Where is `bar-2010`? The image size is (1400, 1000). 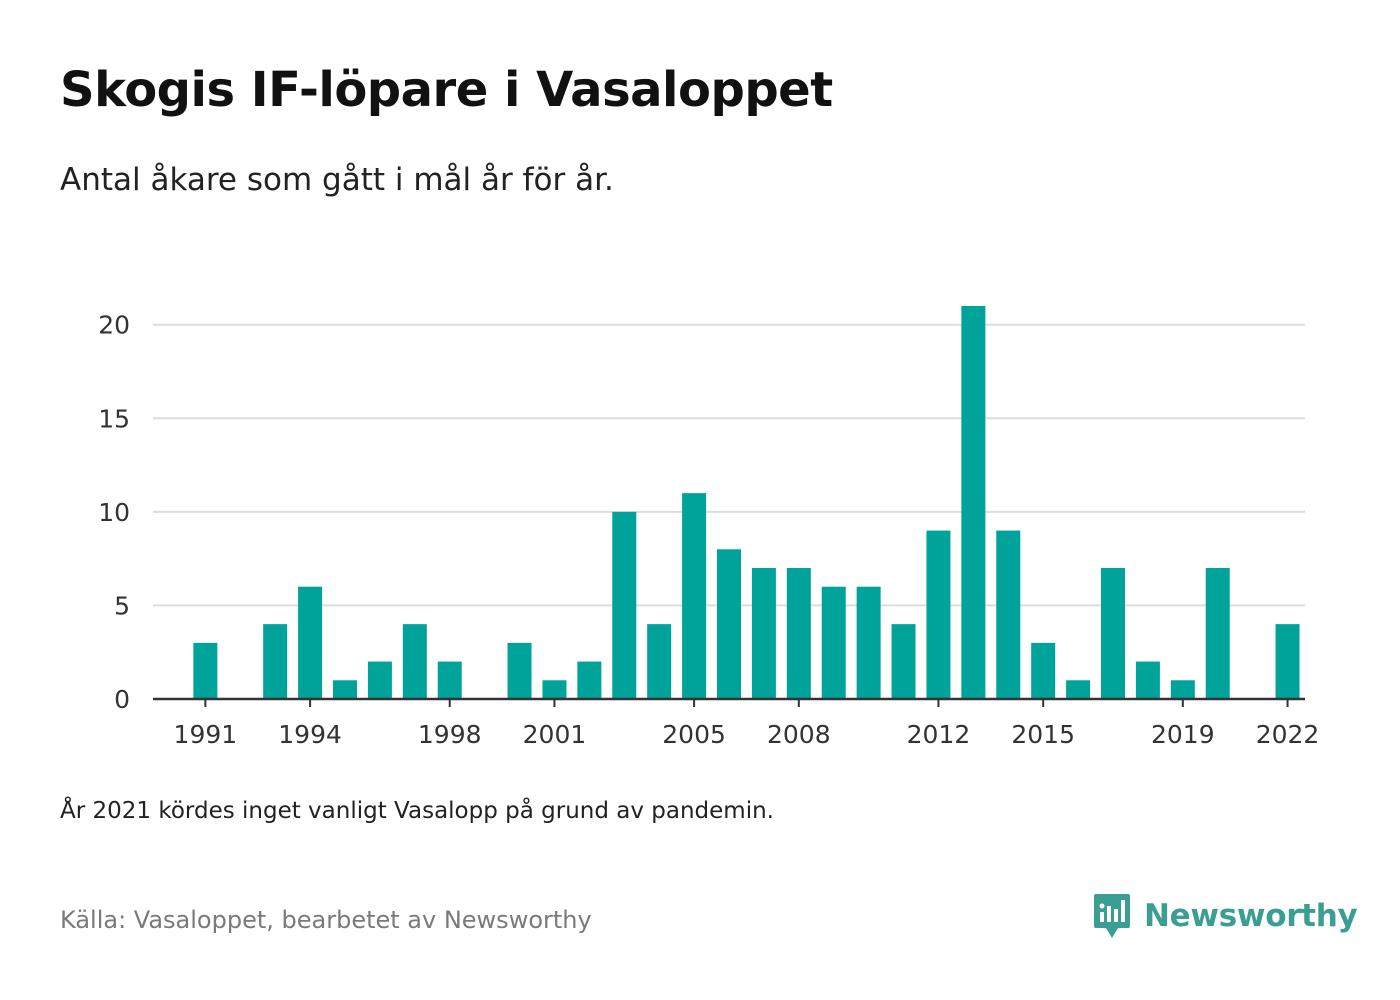
bar-2010 is located at coordinates (868, 642).